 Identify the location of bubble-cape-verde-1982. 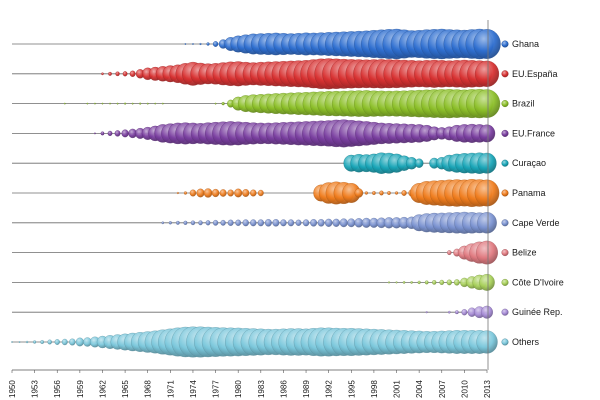
(253, 223).